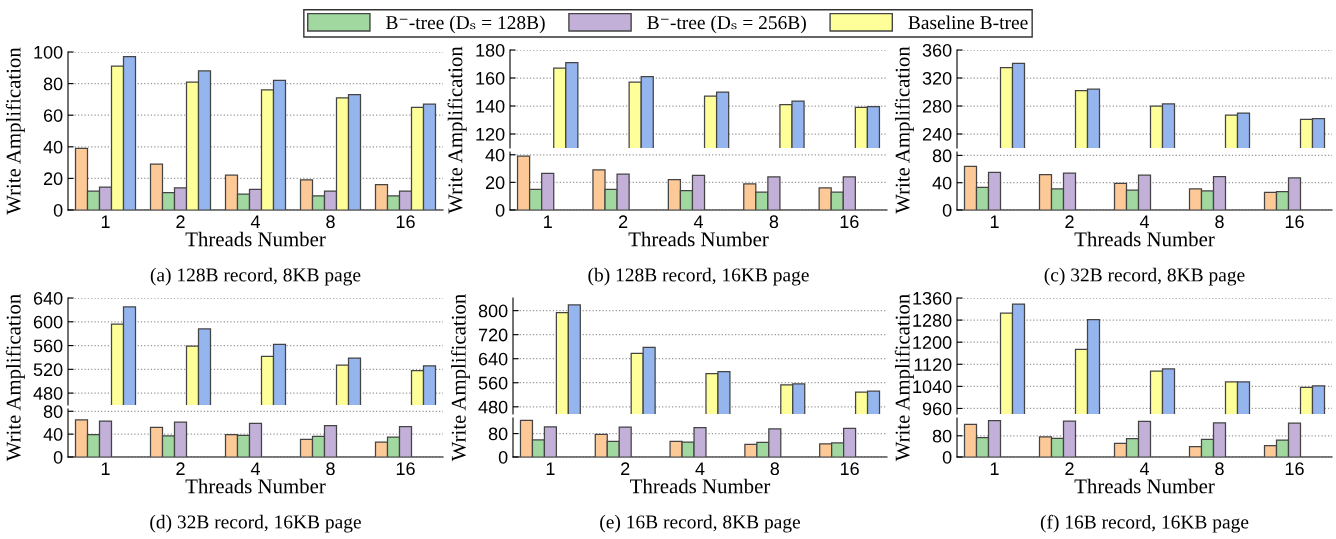 This screenshot has width=1336, height=539. I want to click on y-tick-label: 720, so click(493, 335).